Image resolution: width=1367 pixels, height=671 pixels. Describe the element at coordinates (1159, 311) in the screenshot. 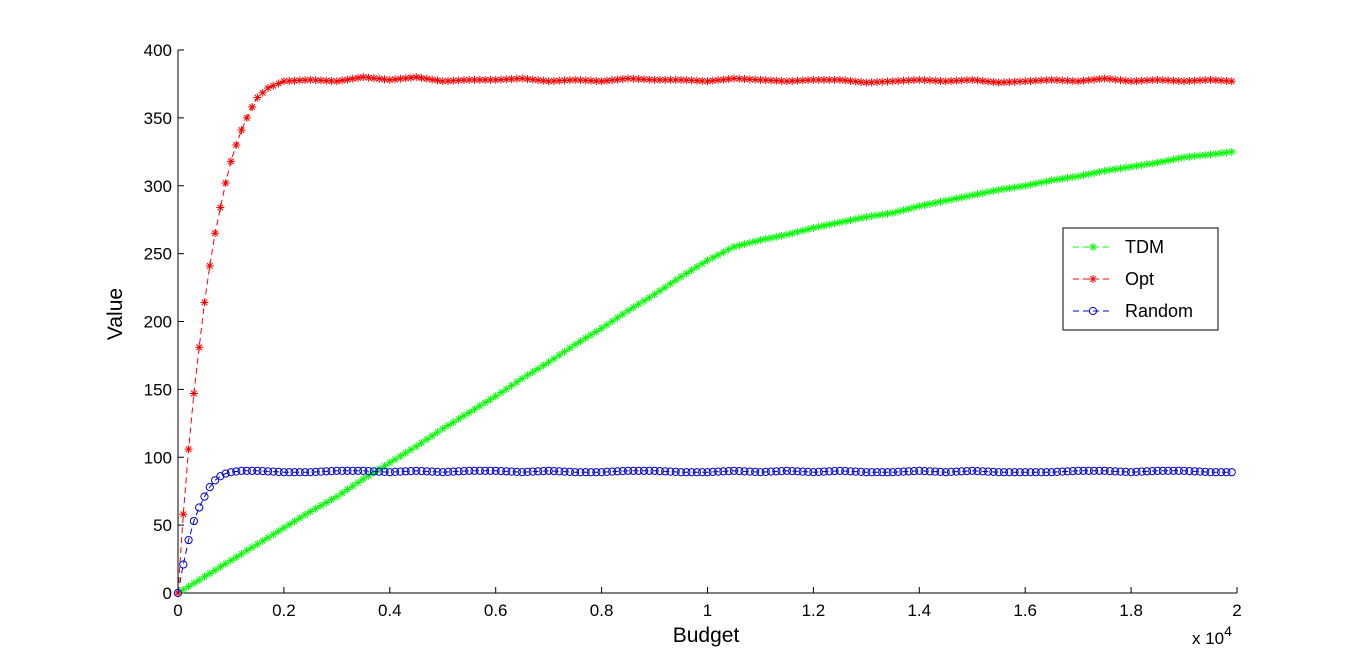

I see `legend-label: Random` at that location.